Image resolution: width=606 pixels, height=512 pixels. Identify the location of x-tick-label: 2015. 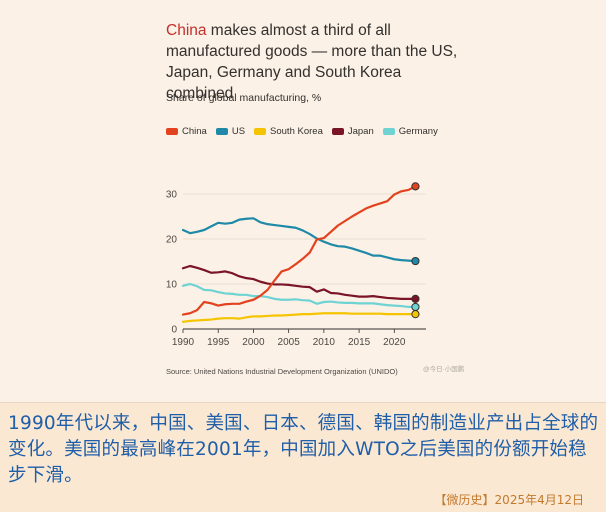
(359, 342).